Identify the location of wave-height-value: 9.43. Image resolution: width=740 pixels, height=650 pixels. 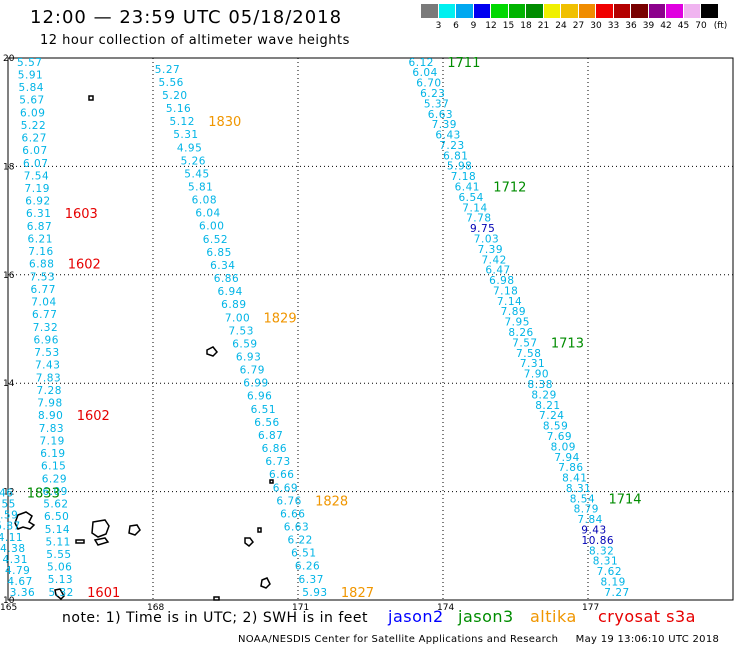
(593, 531).